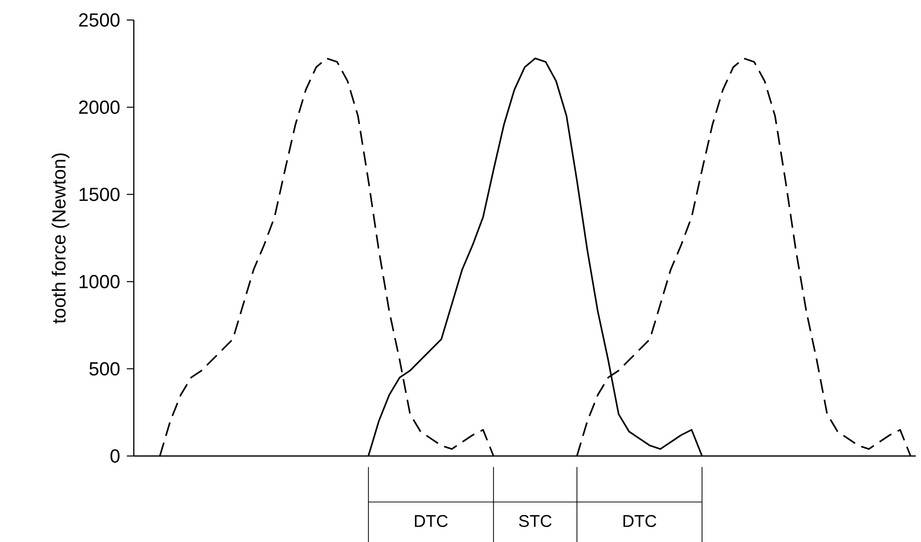 This screenshot has width=921, height=542. Describe the element at coordinates (99, 107) in the screenshot. I see `y-tick-label: 2000` at that location.